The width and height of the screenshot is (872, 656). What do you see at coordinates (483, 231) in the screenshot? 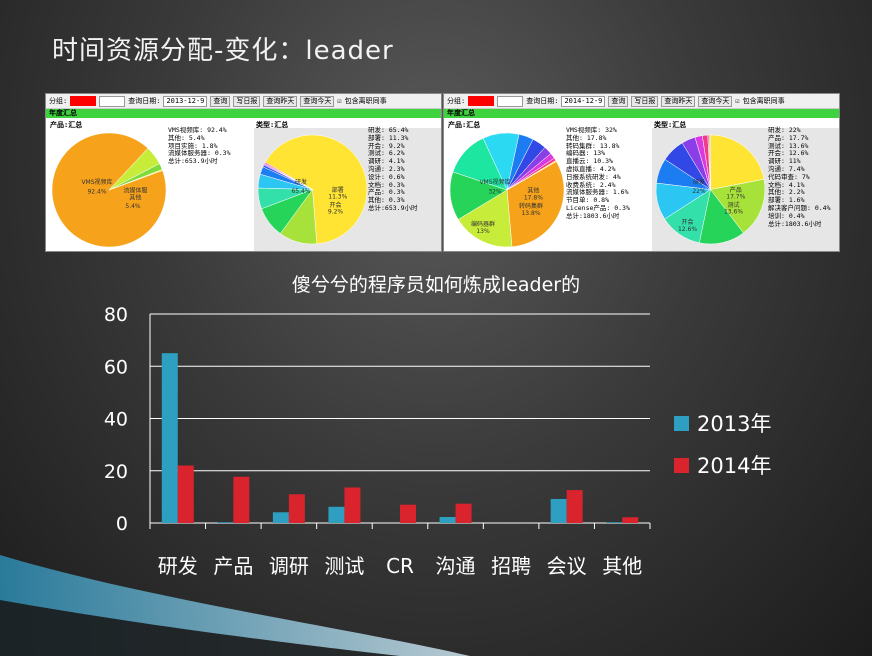
I see `product-2014-label-7: 13%` at bounding box center [483, 231].